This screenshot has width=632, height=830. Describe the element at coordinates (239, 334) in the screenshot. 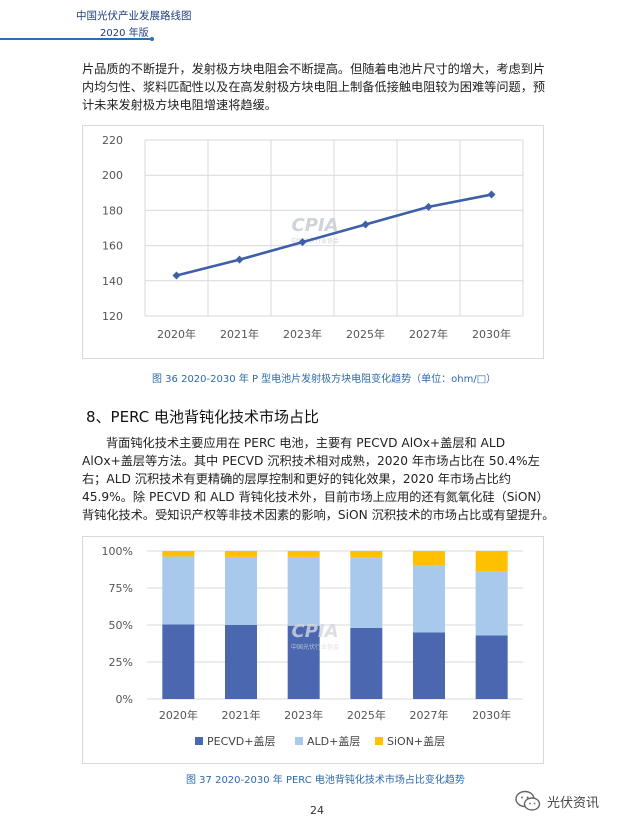

I see `line-chart-x-tick-label: 2021年` at that location.